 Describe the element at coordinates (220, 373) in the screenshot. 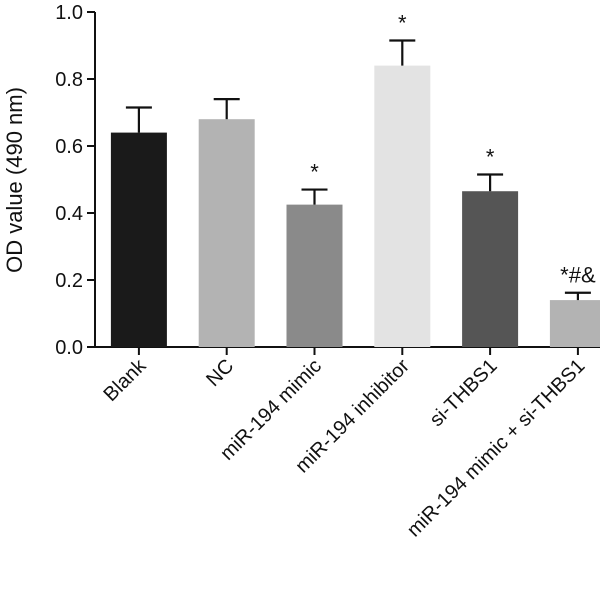

I see `x-tick-label: NC` at that location.